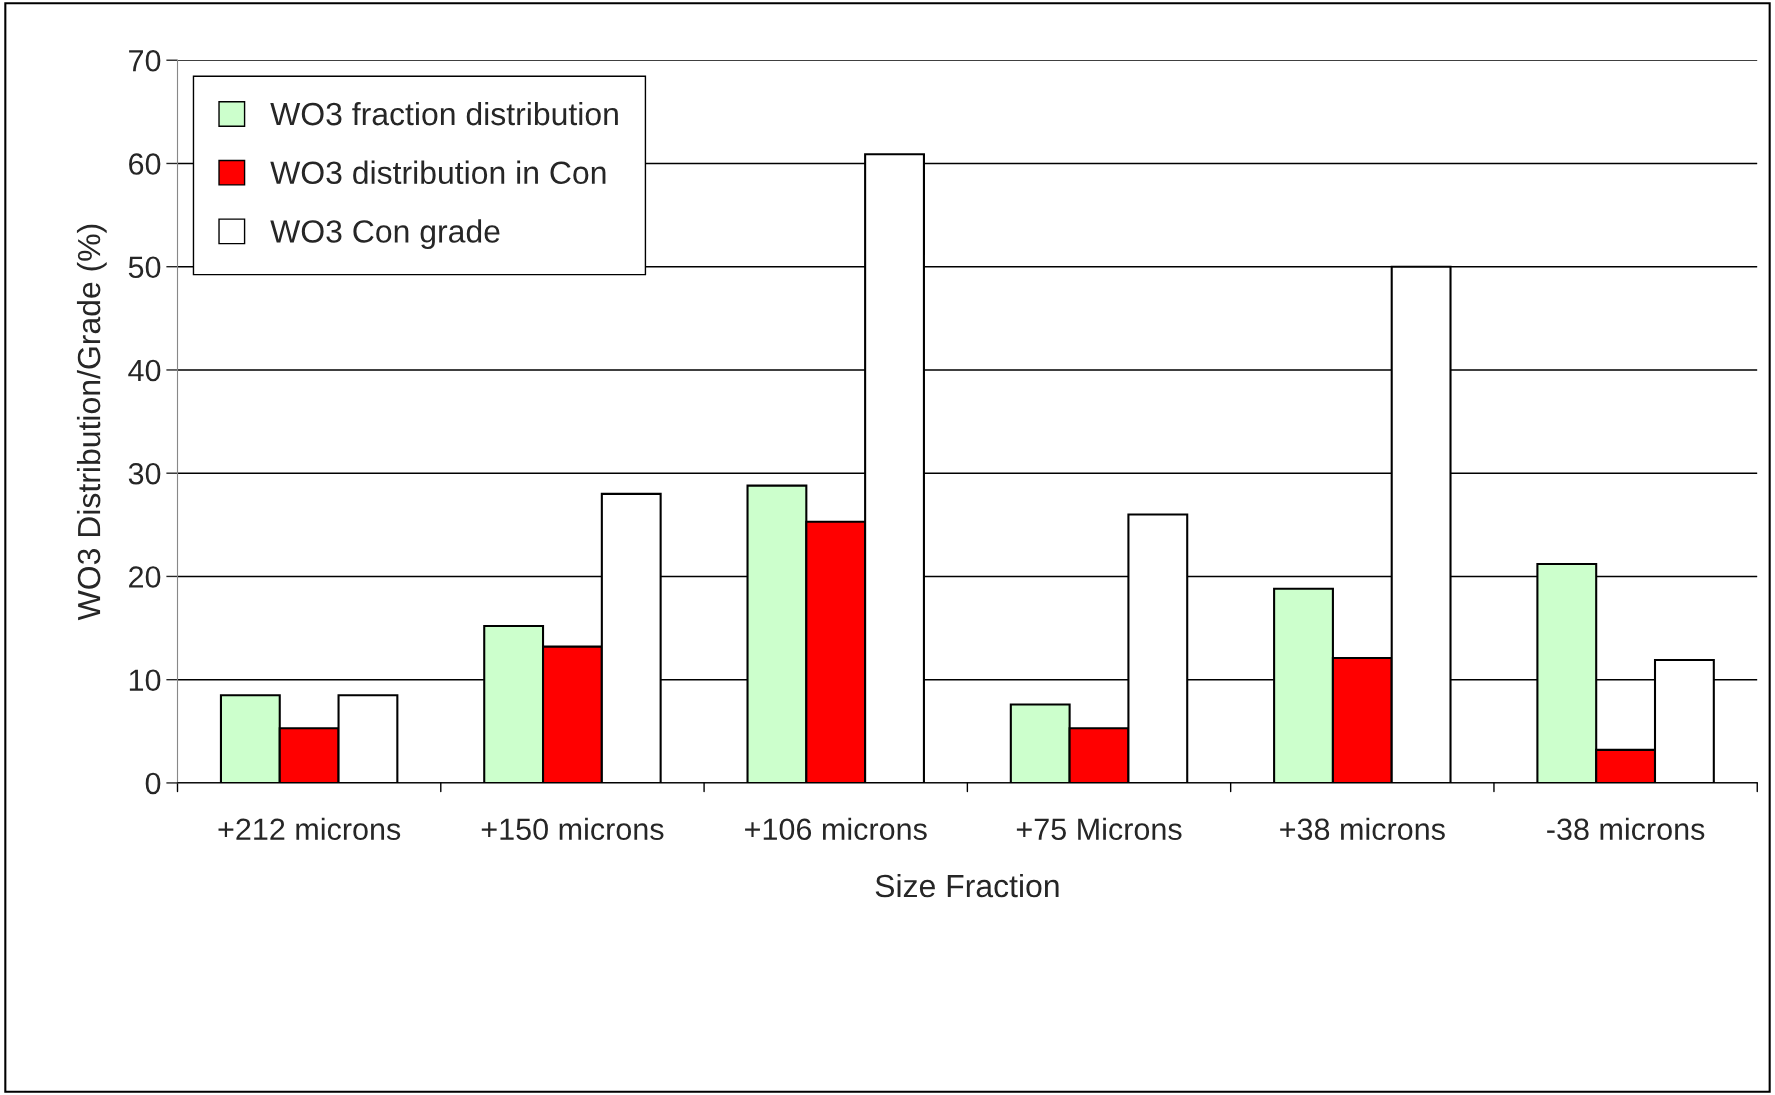 This screenshot has height=1095, width=1775. I want to click on x-tick-label: +38 microns, so click(1362, 829).